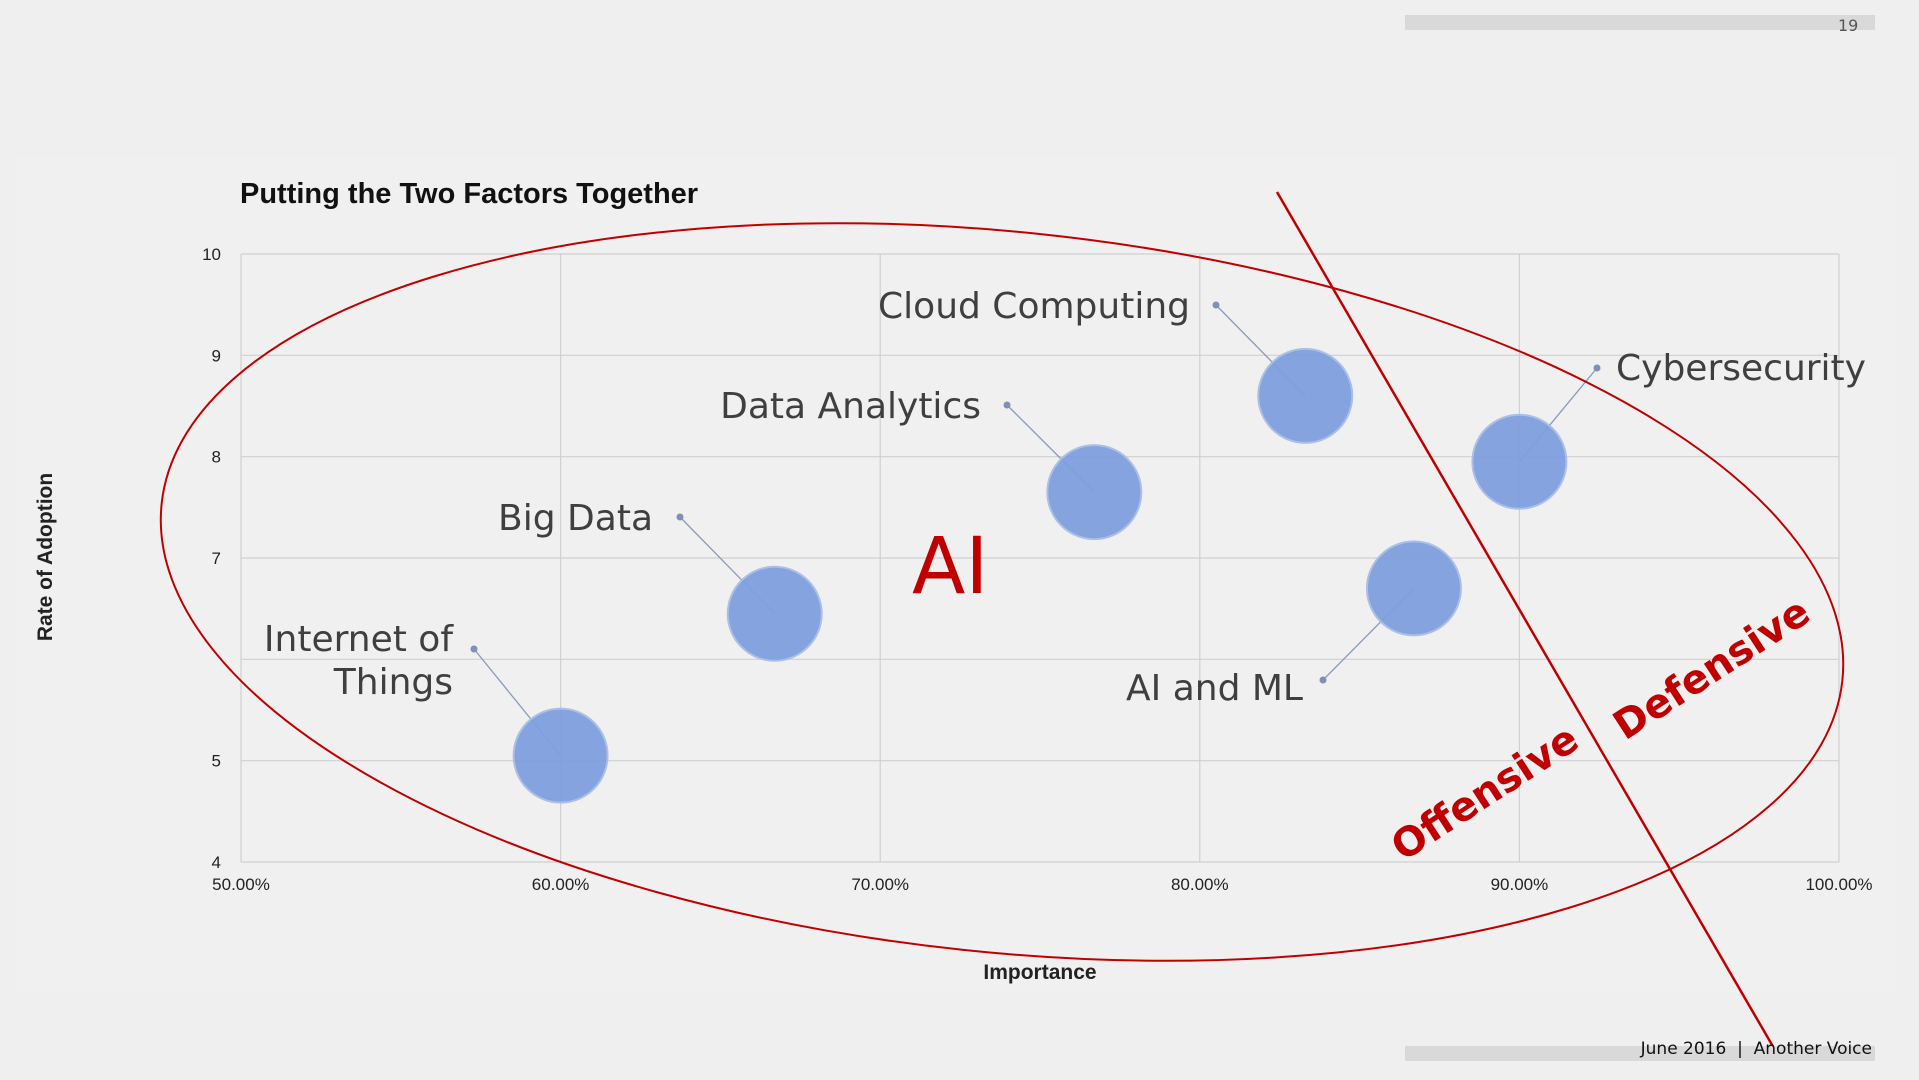  What do you see at coordinates (1640, 22) in the screenshot?
I see `header-bar` at bounding box center [1640, 22].